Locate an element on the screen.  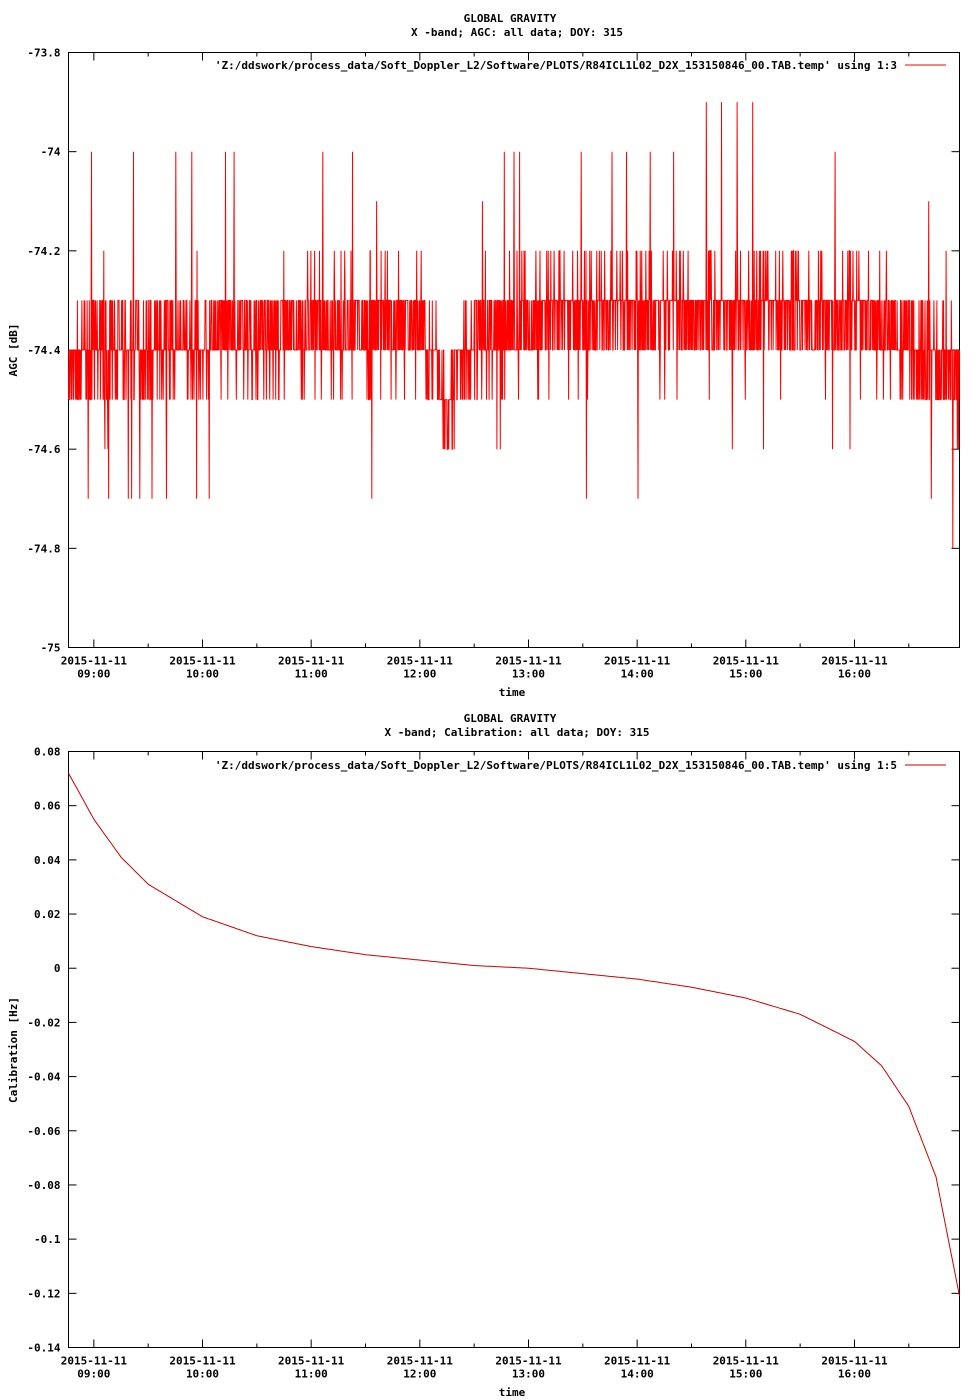
agc-y-tick-label: -73.8 is located at coordinates (43, 53).